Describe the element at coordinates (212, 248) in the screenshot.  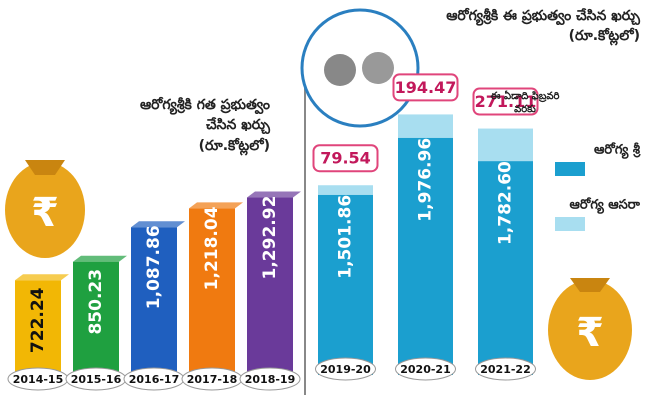
I see `value-label: 1,218.04` at that location.